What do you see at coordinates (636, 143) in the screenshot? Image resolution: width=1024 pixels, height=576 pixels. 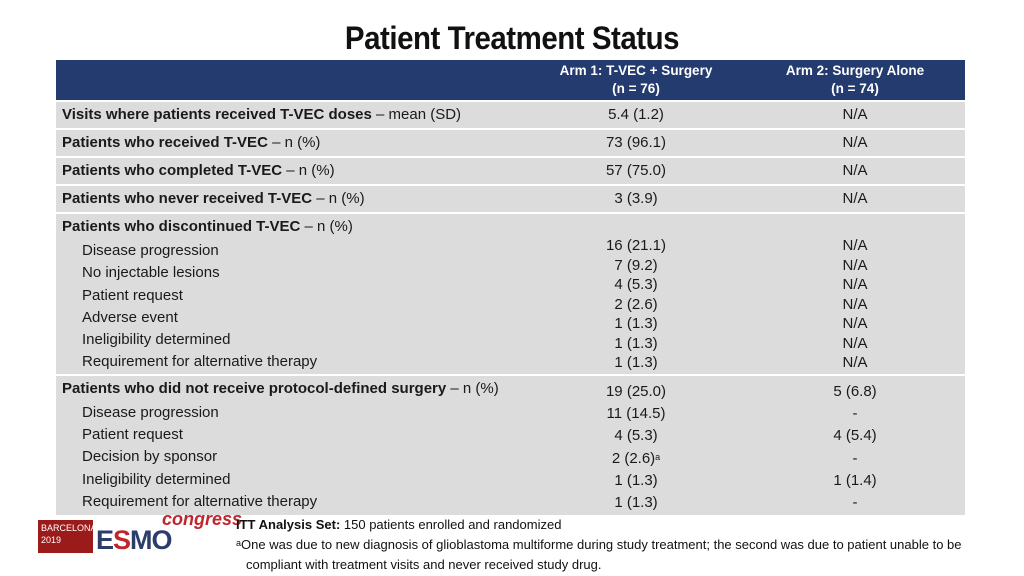 I see `arm1-value: 73 (96.1)` at bounding box center [636, 143].